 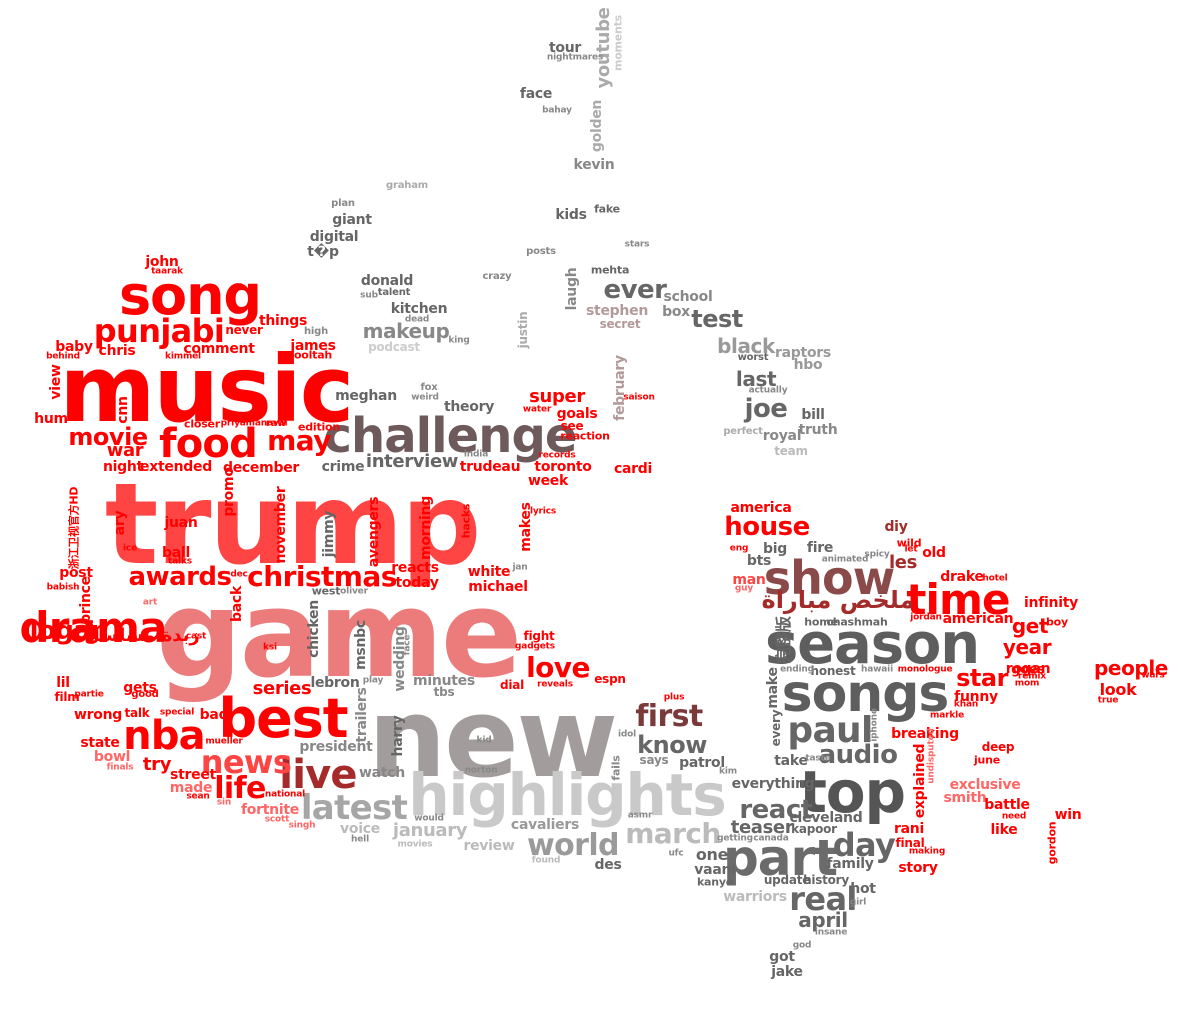 What do you see at coordinates (208, 444) in the screenshot?
I see `word-food: food` at bounding box center [208, 444].